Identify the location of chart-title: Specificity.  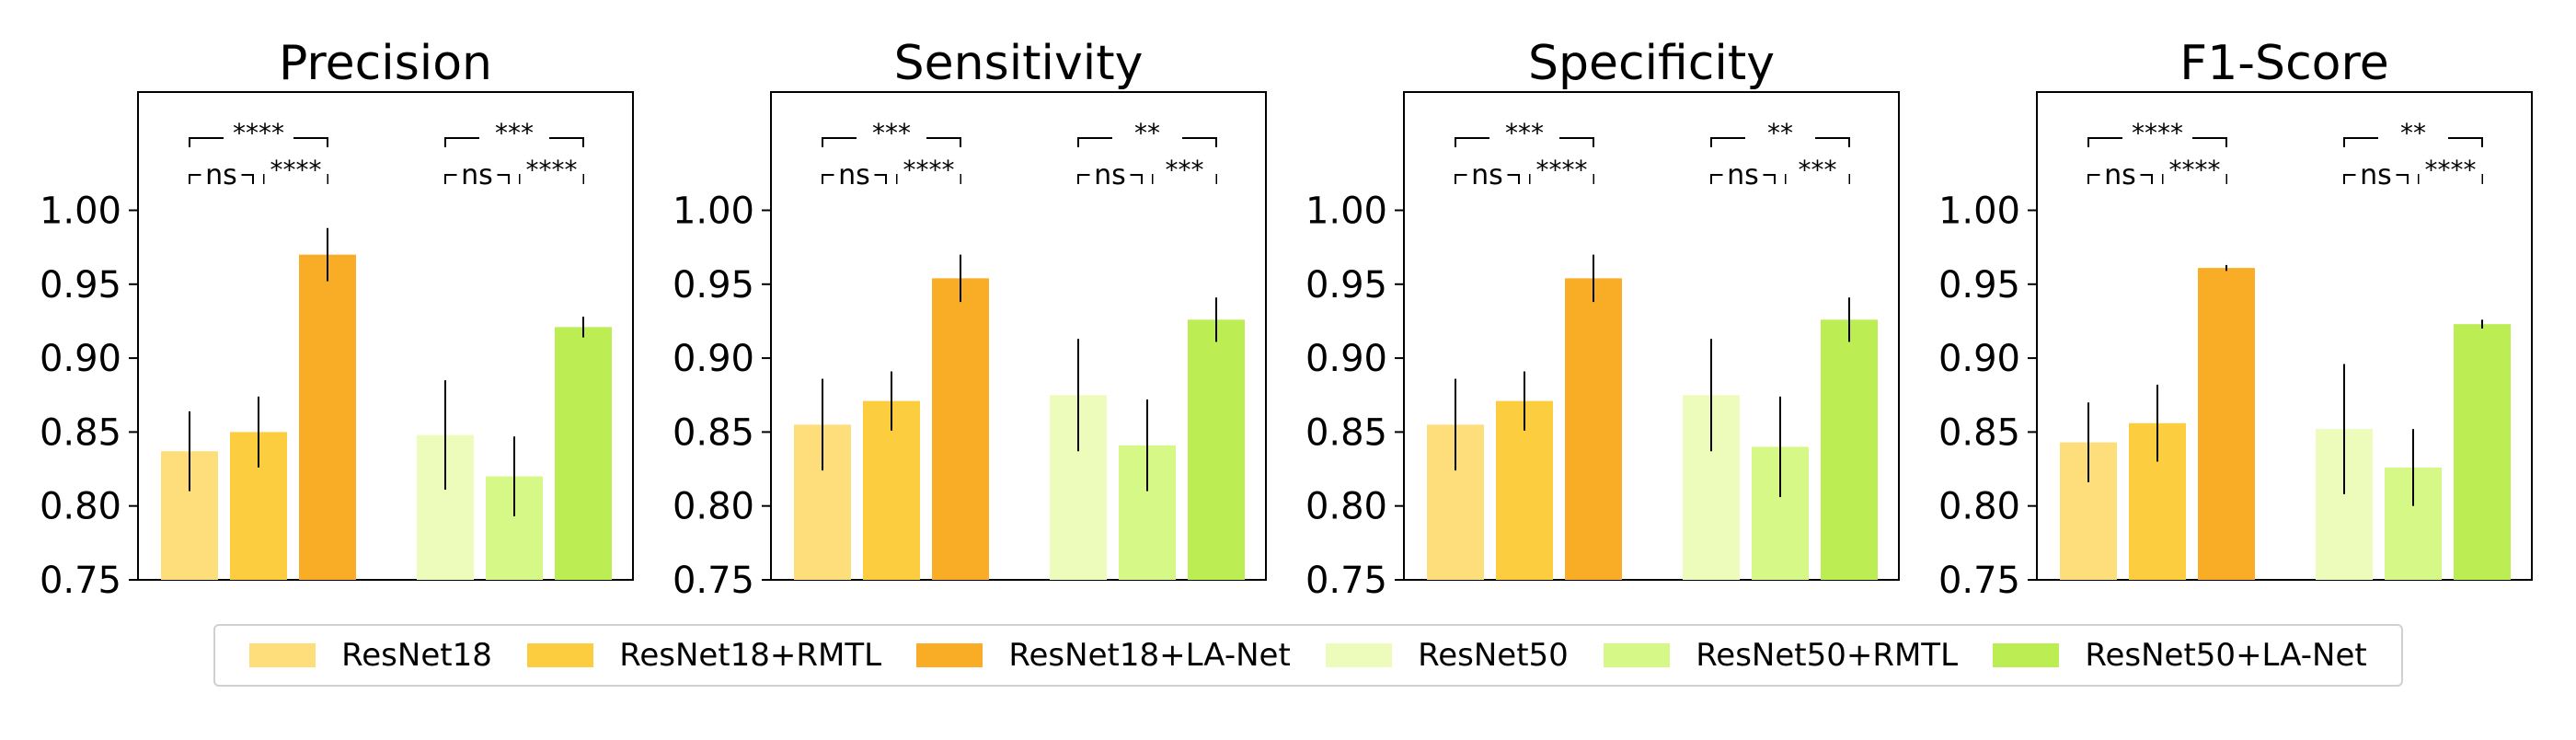
(1651, 64).